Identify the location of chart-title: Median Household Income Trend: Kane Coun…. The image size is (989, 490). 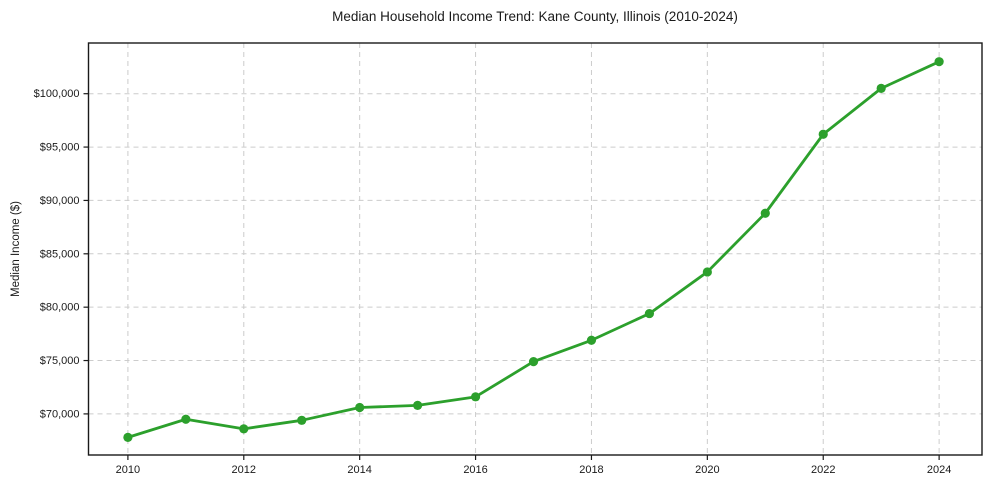
(535, 16).